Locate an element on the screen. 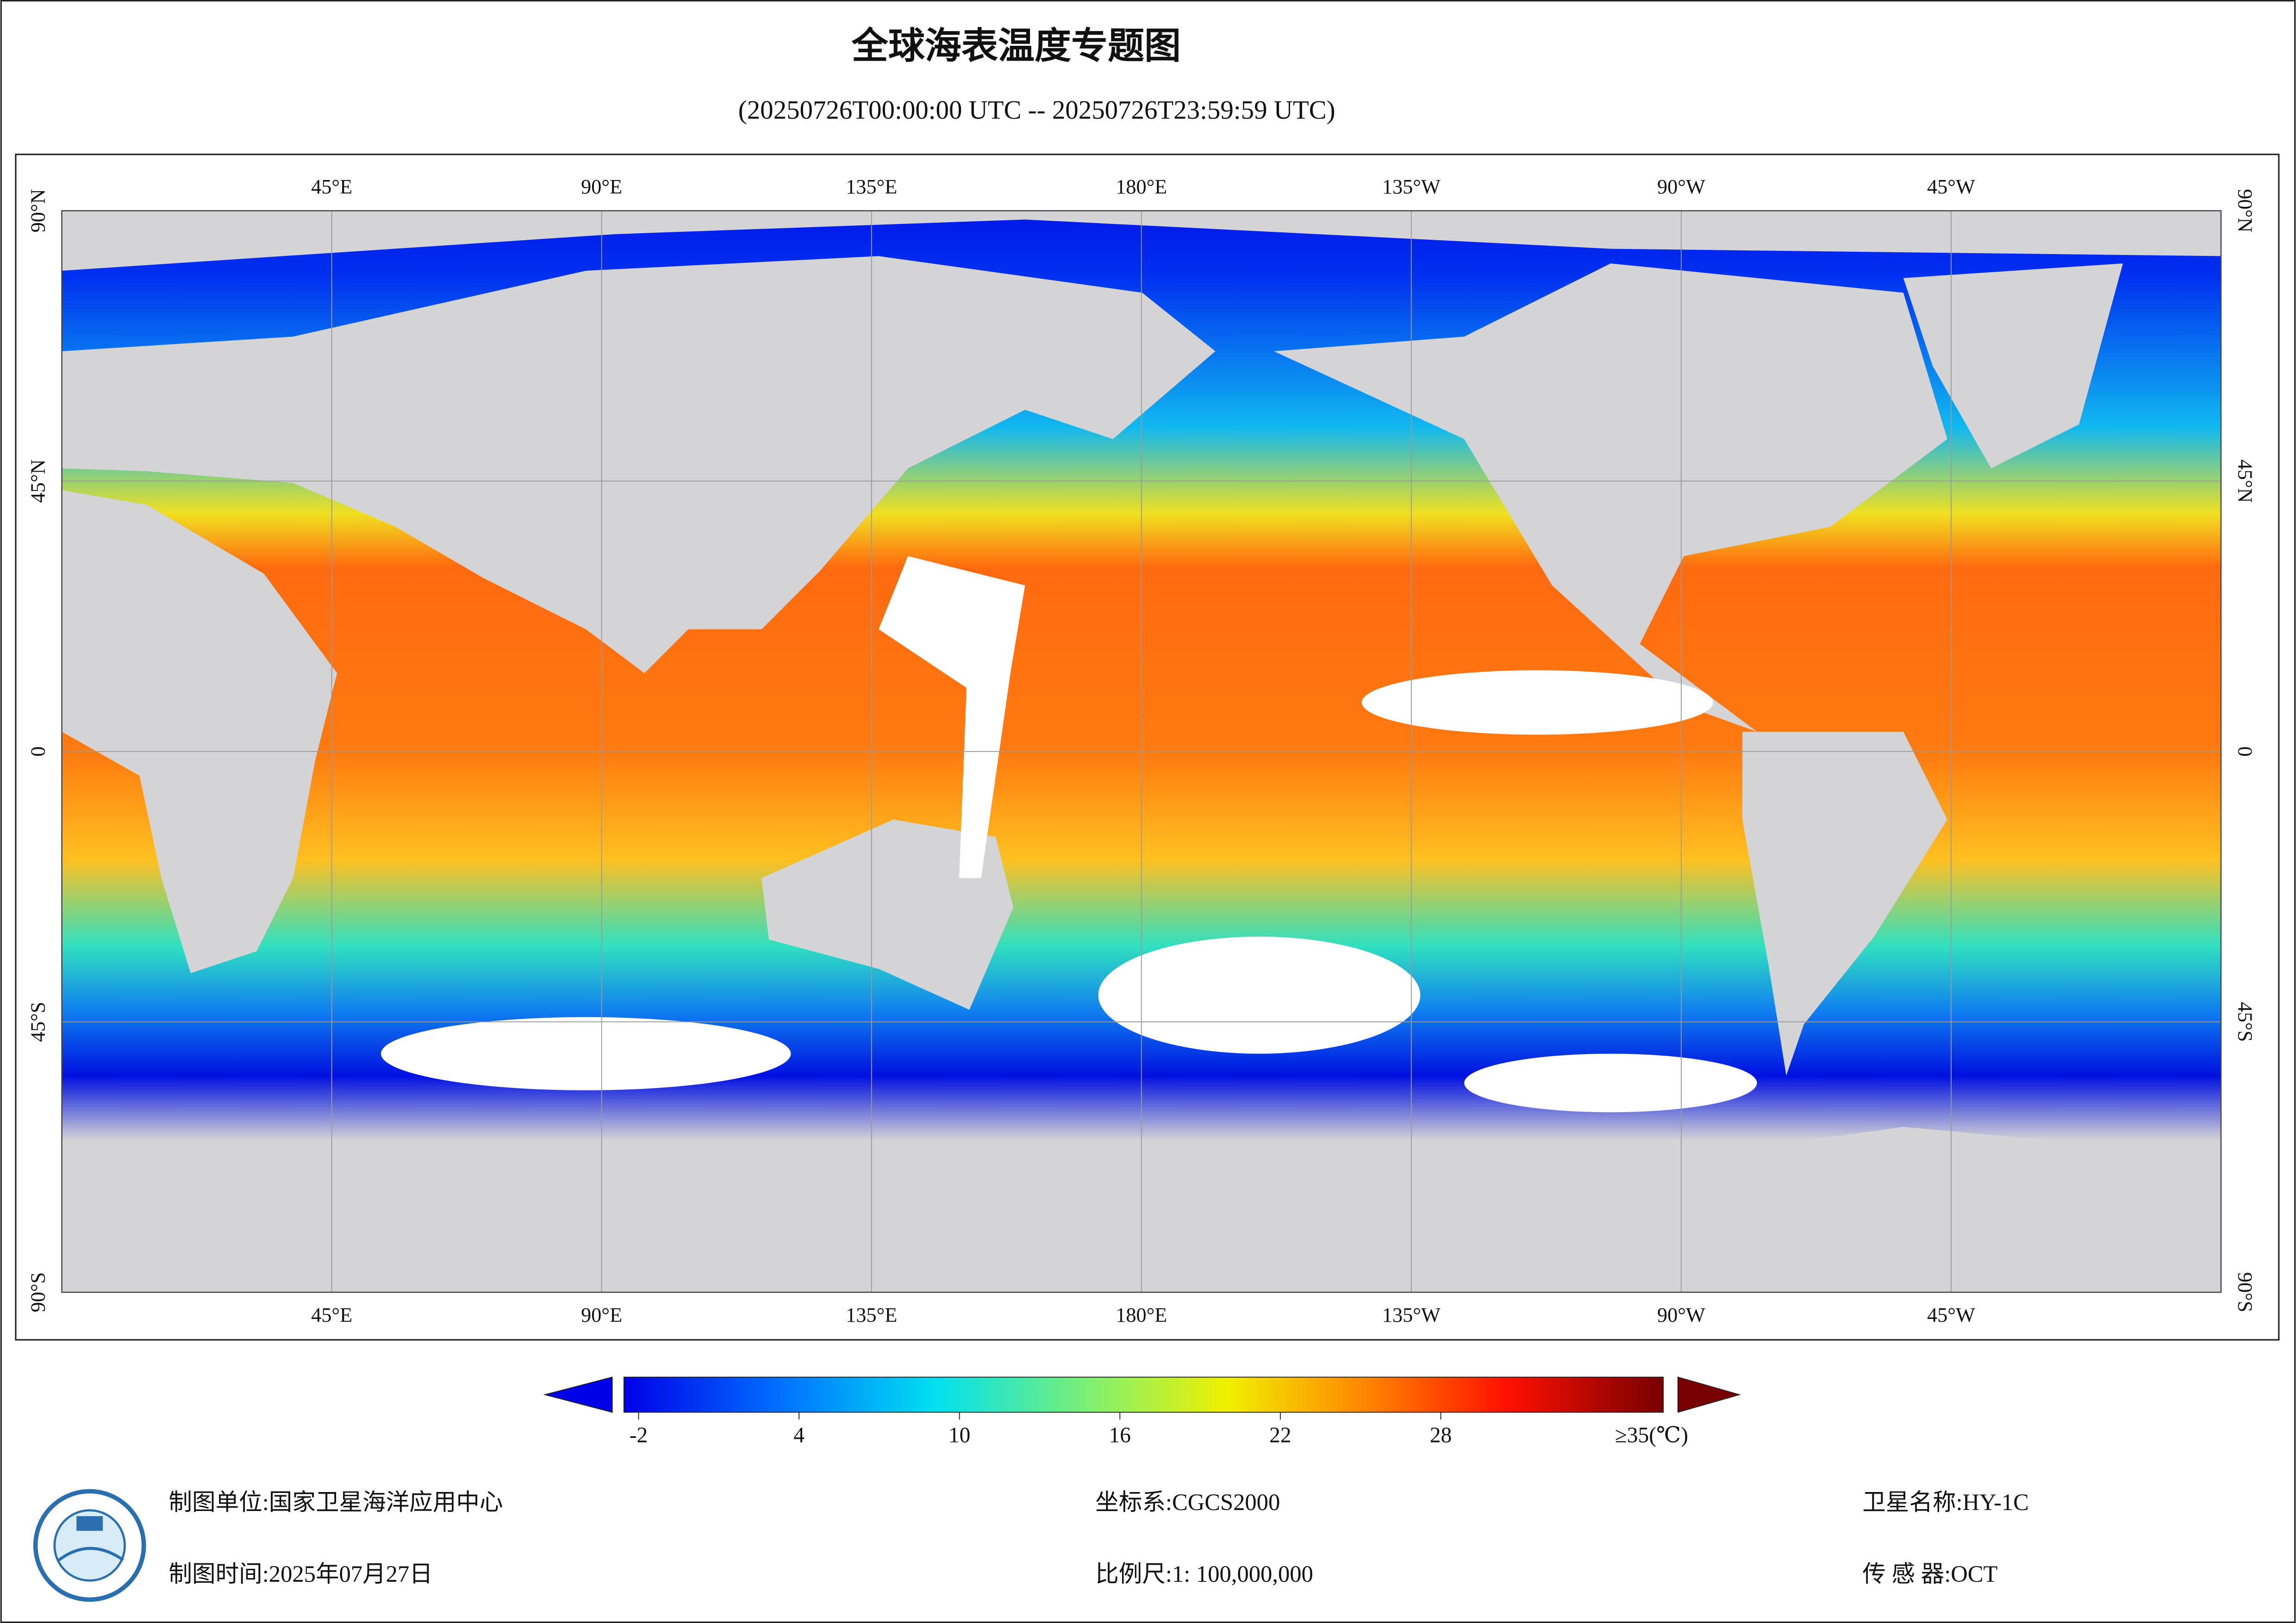 This screenshot has width=2296, height=1623. field-value: OCT is located at coordinates (1974, 1573).